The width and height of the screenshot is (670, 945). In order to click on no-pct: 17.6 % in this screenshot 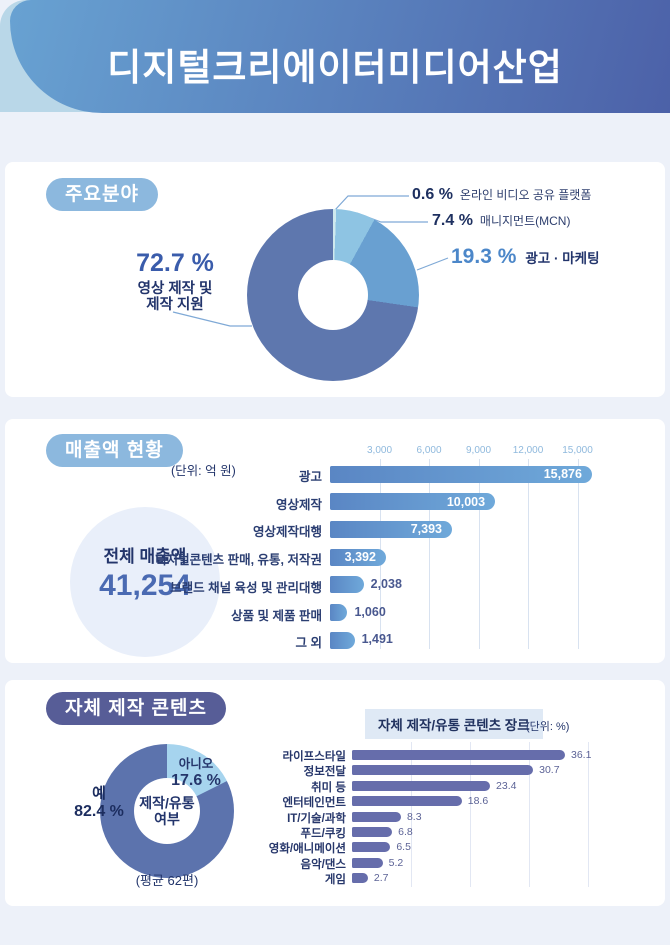, I will do `click(196, 780)`.